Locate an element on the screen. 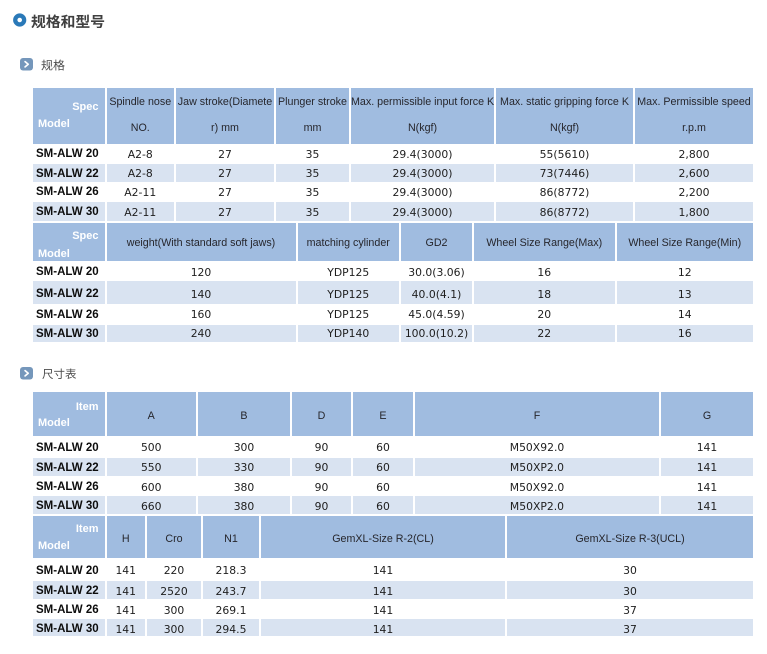  value-cell: 13 is located at coordinates (684, 293).